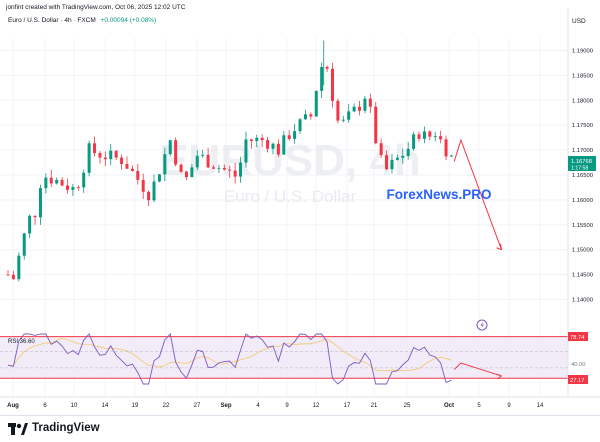 The image size is (600, 442). Describe the element at coordinates (66, 428) in the screenshot. I see `tradingview-logo-text: TradingView` at that location.